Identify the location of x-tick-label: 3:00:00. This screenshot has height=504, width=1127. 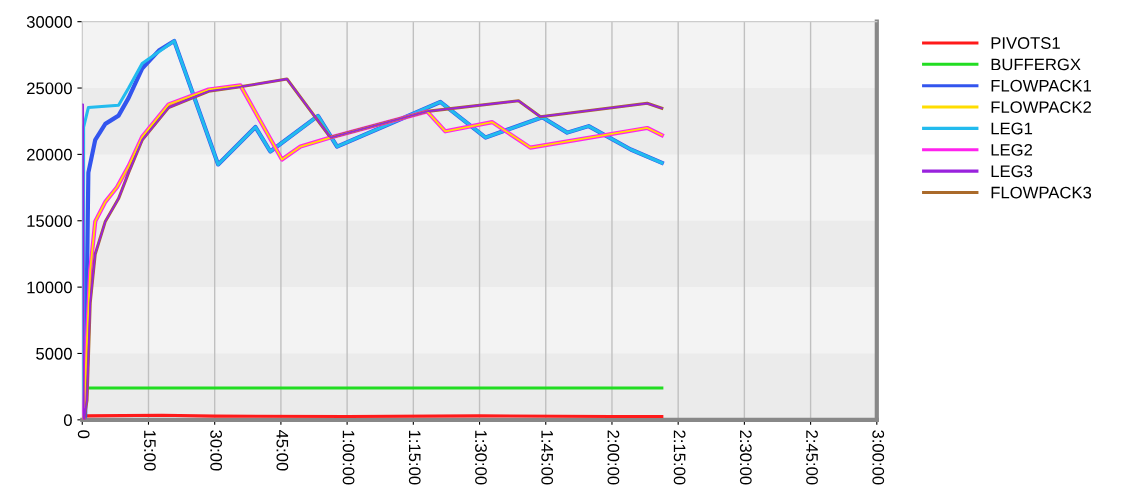
(878, 457).